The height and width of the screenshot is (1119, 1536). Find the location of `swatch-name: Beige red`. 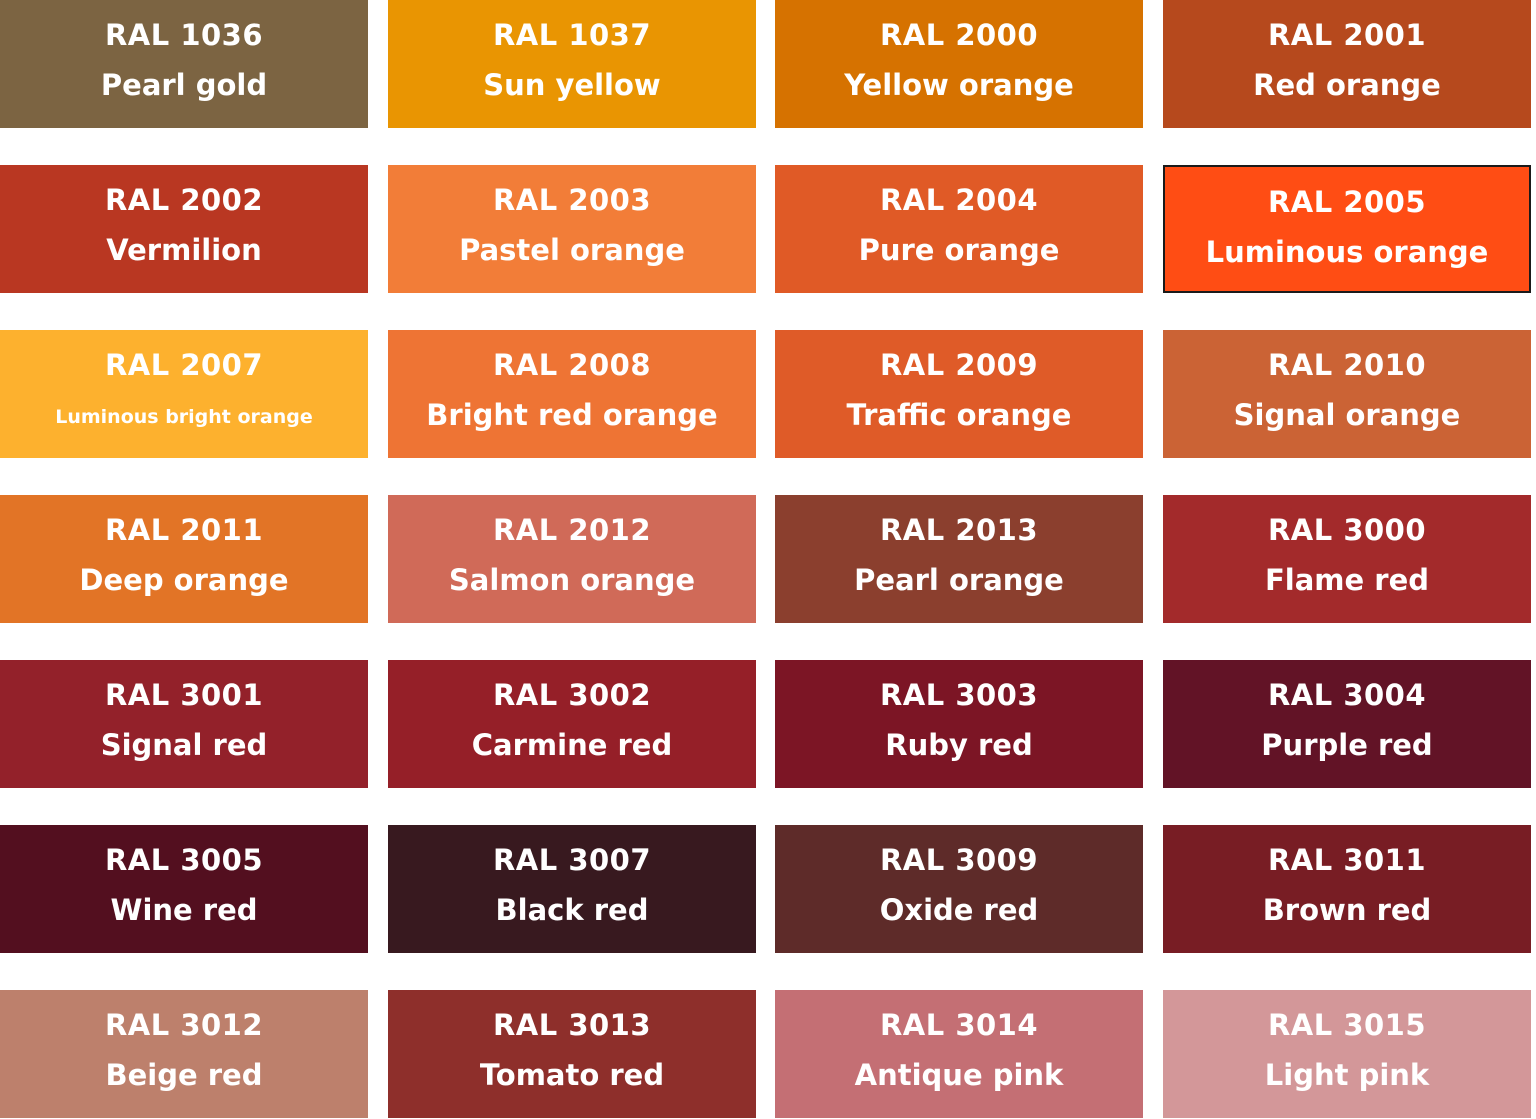

swatch-name: Beige red is located at coordinates (184, 1075).